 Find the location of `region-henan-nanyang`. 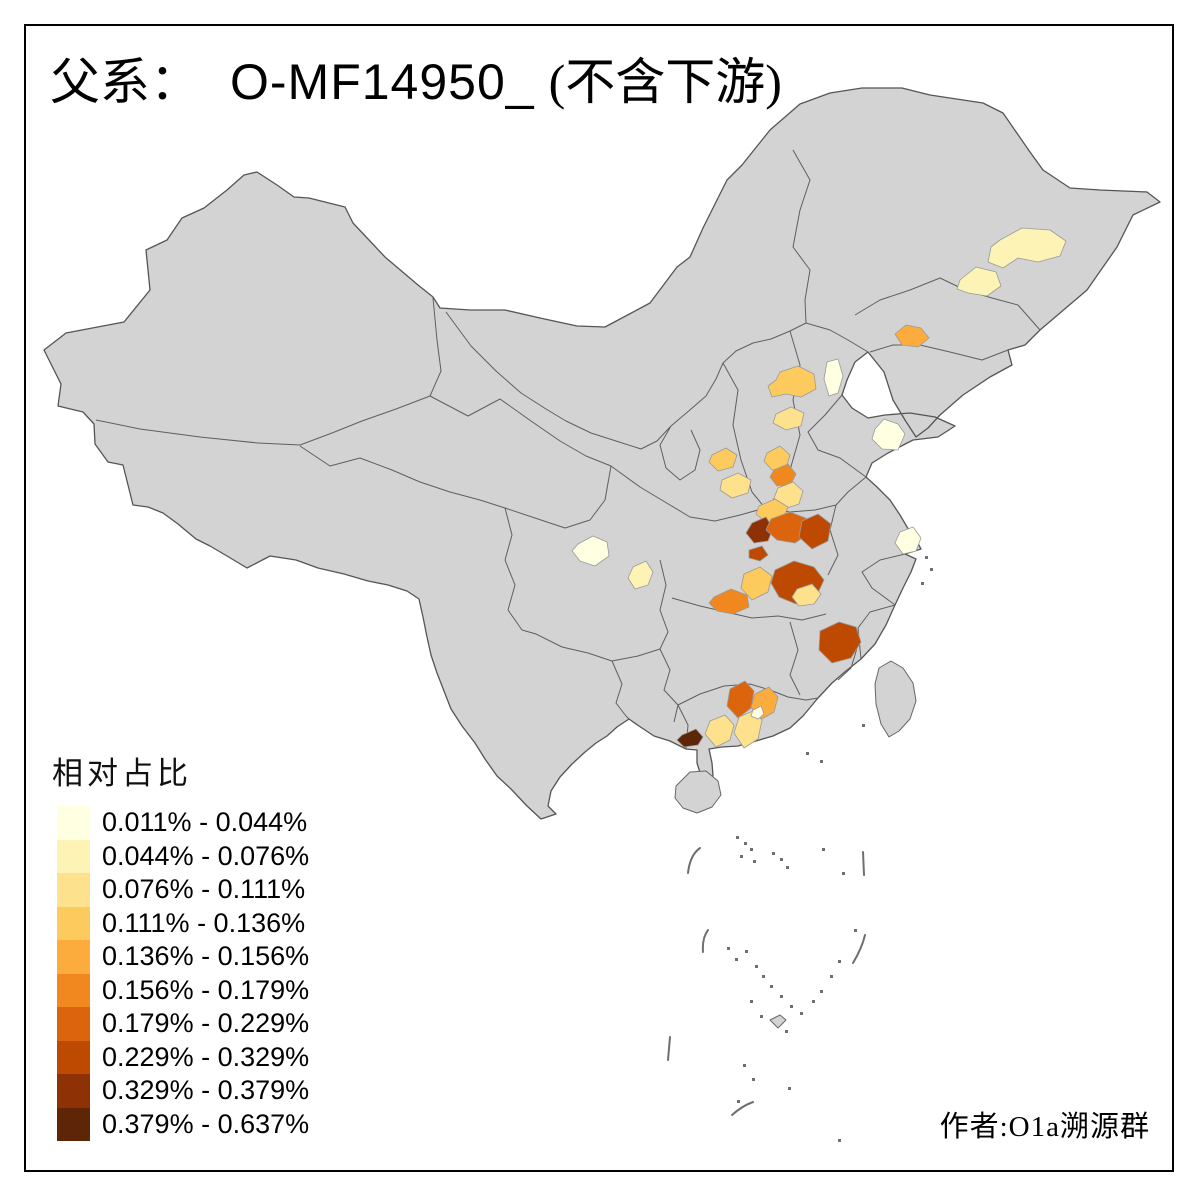

region-henan-nanyang is located at coordinates (759, 530).